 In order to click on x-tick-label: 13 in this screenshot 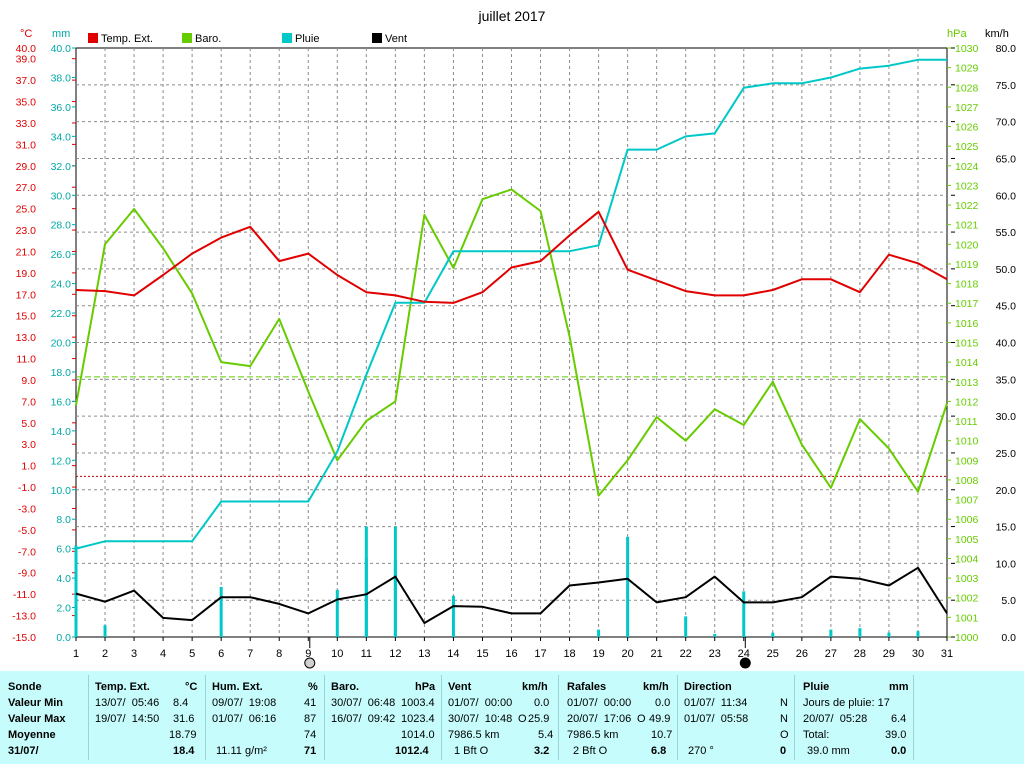, I will do `click(424, 654)`.